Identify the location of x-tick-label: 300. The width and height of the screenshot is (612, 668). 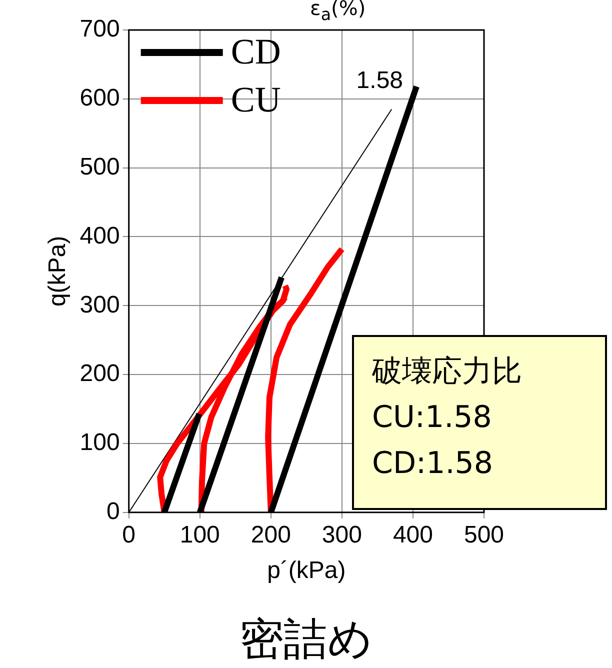
(342, 534).